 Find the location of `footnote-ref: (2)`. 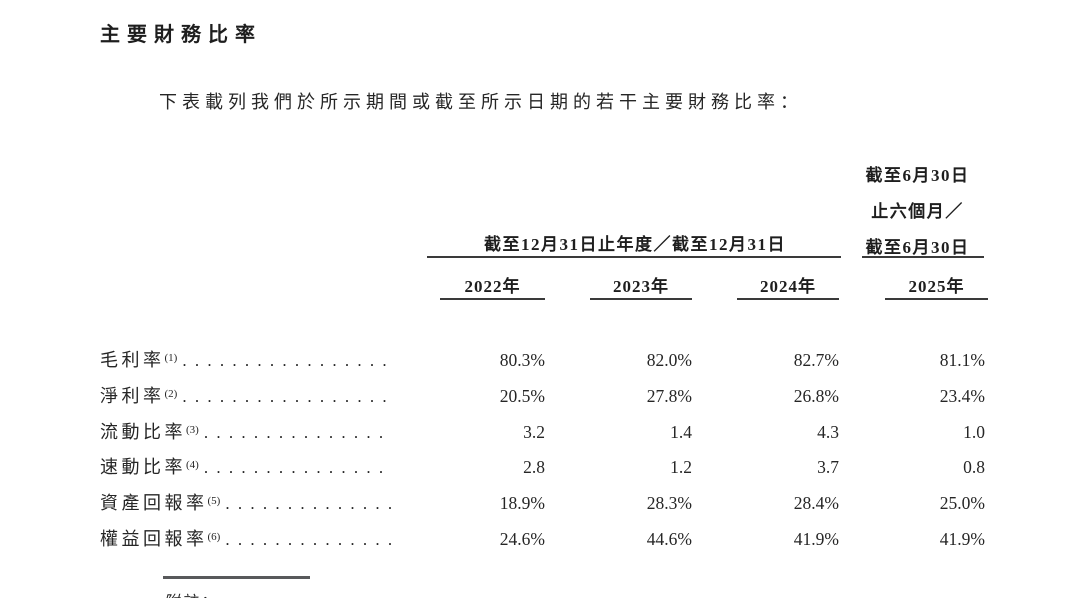

footnote-ref: (2) is located at coordinates (171, 393).